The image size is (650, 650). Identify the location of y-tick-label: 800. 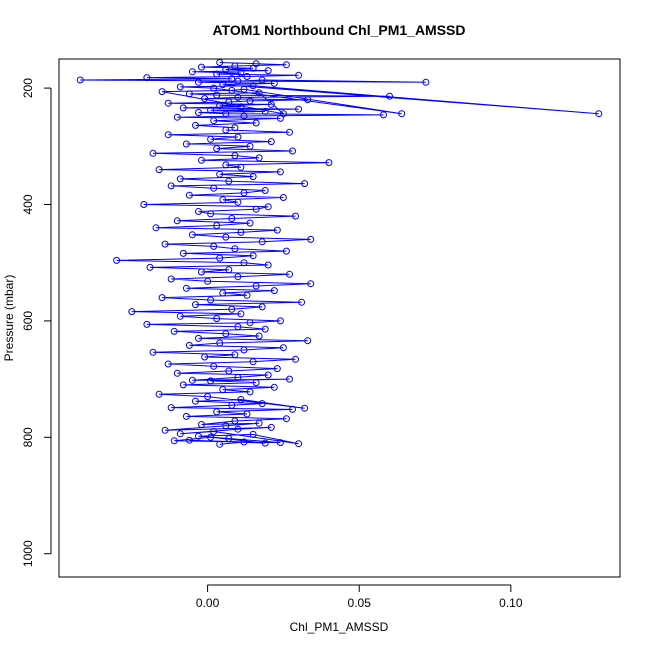
(28, 437).